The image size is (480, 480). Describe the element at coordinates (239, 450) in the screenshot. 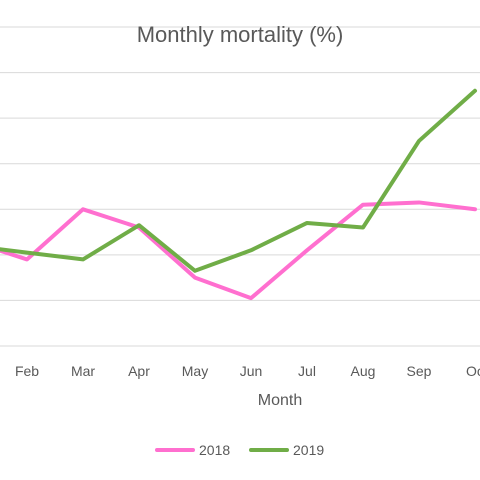

I see `legend: 2018 2019` at that location.